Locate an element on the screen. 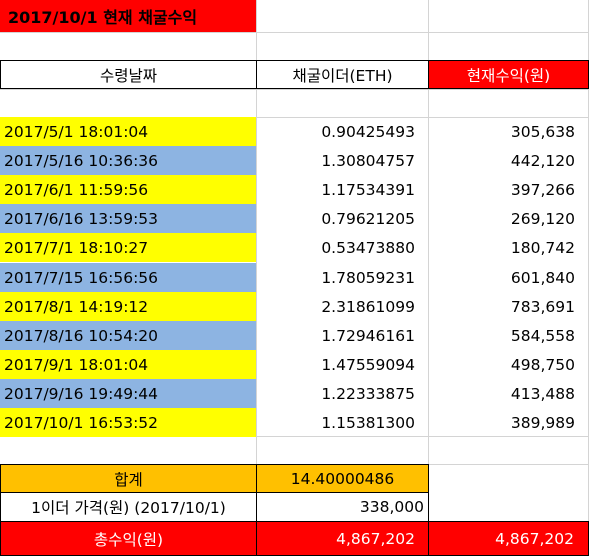 The height and width of the screenshot is (556, 589). row-krw-cell: 601,840 is located at coordinates (542, 277).